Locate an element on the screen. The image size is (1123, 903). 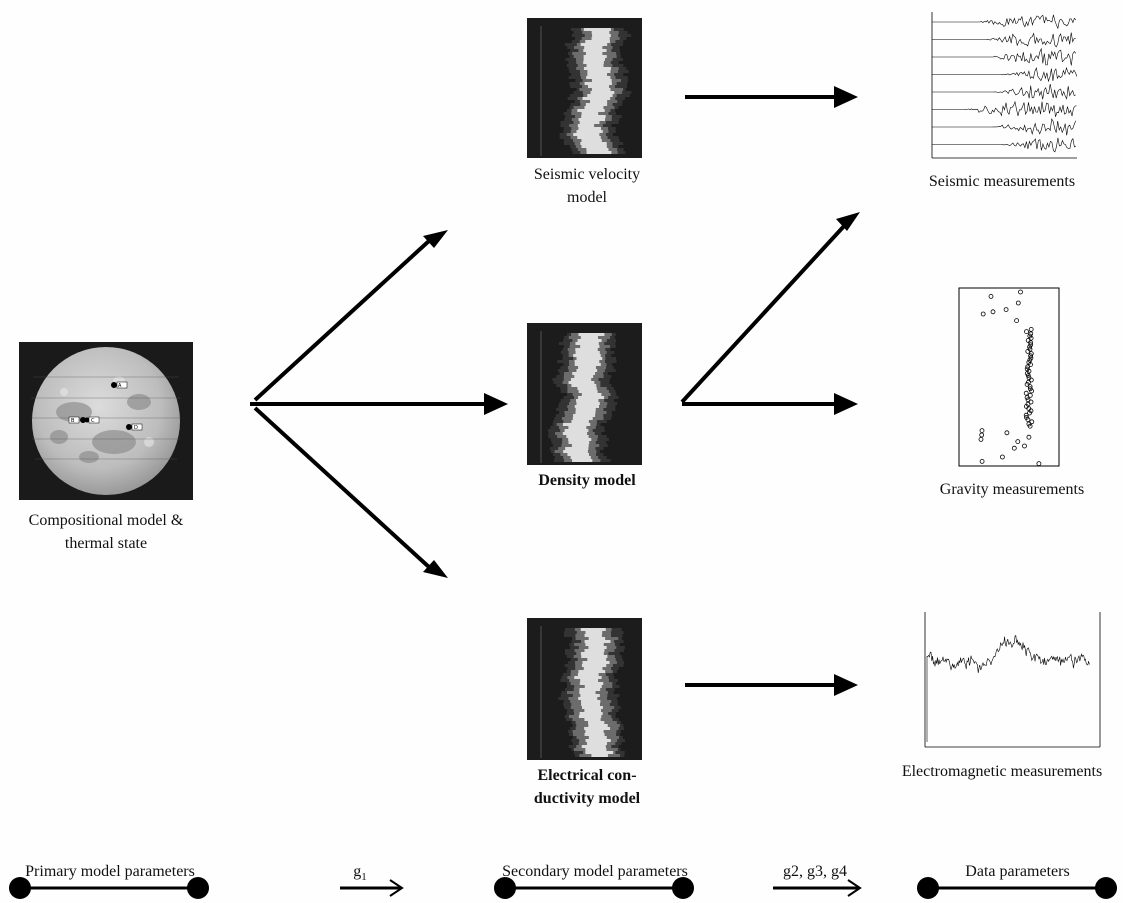
seismogram-plot is located at coordinates (1004, 85).